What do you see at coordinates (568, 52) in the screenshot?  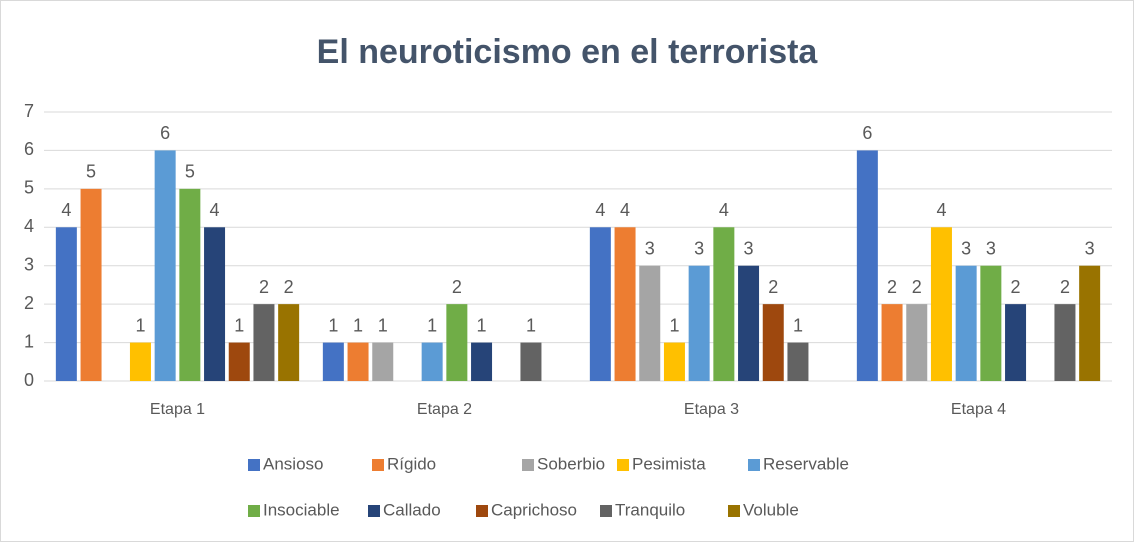 I see `chart-title: El neuroticismo en el terrorista` at bounding box center [568, 52].